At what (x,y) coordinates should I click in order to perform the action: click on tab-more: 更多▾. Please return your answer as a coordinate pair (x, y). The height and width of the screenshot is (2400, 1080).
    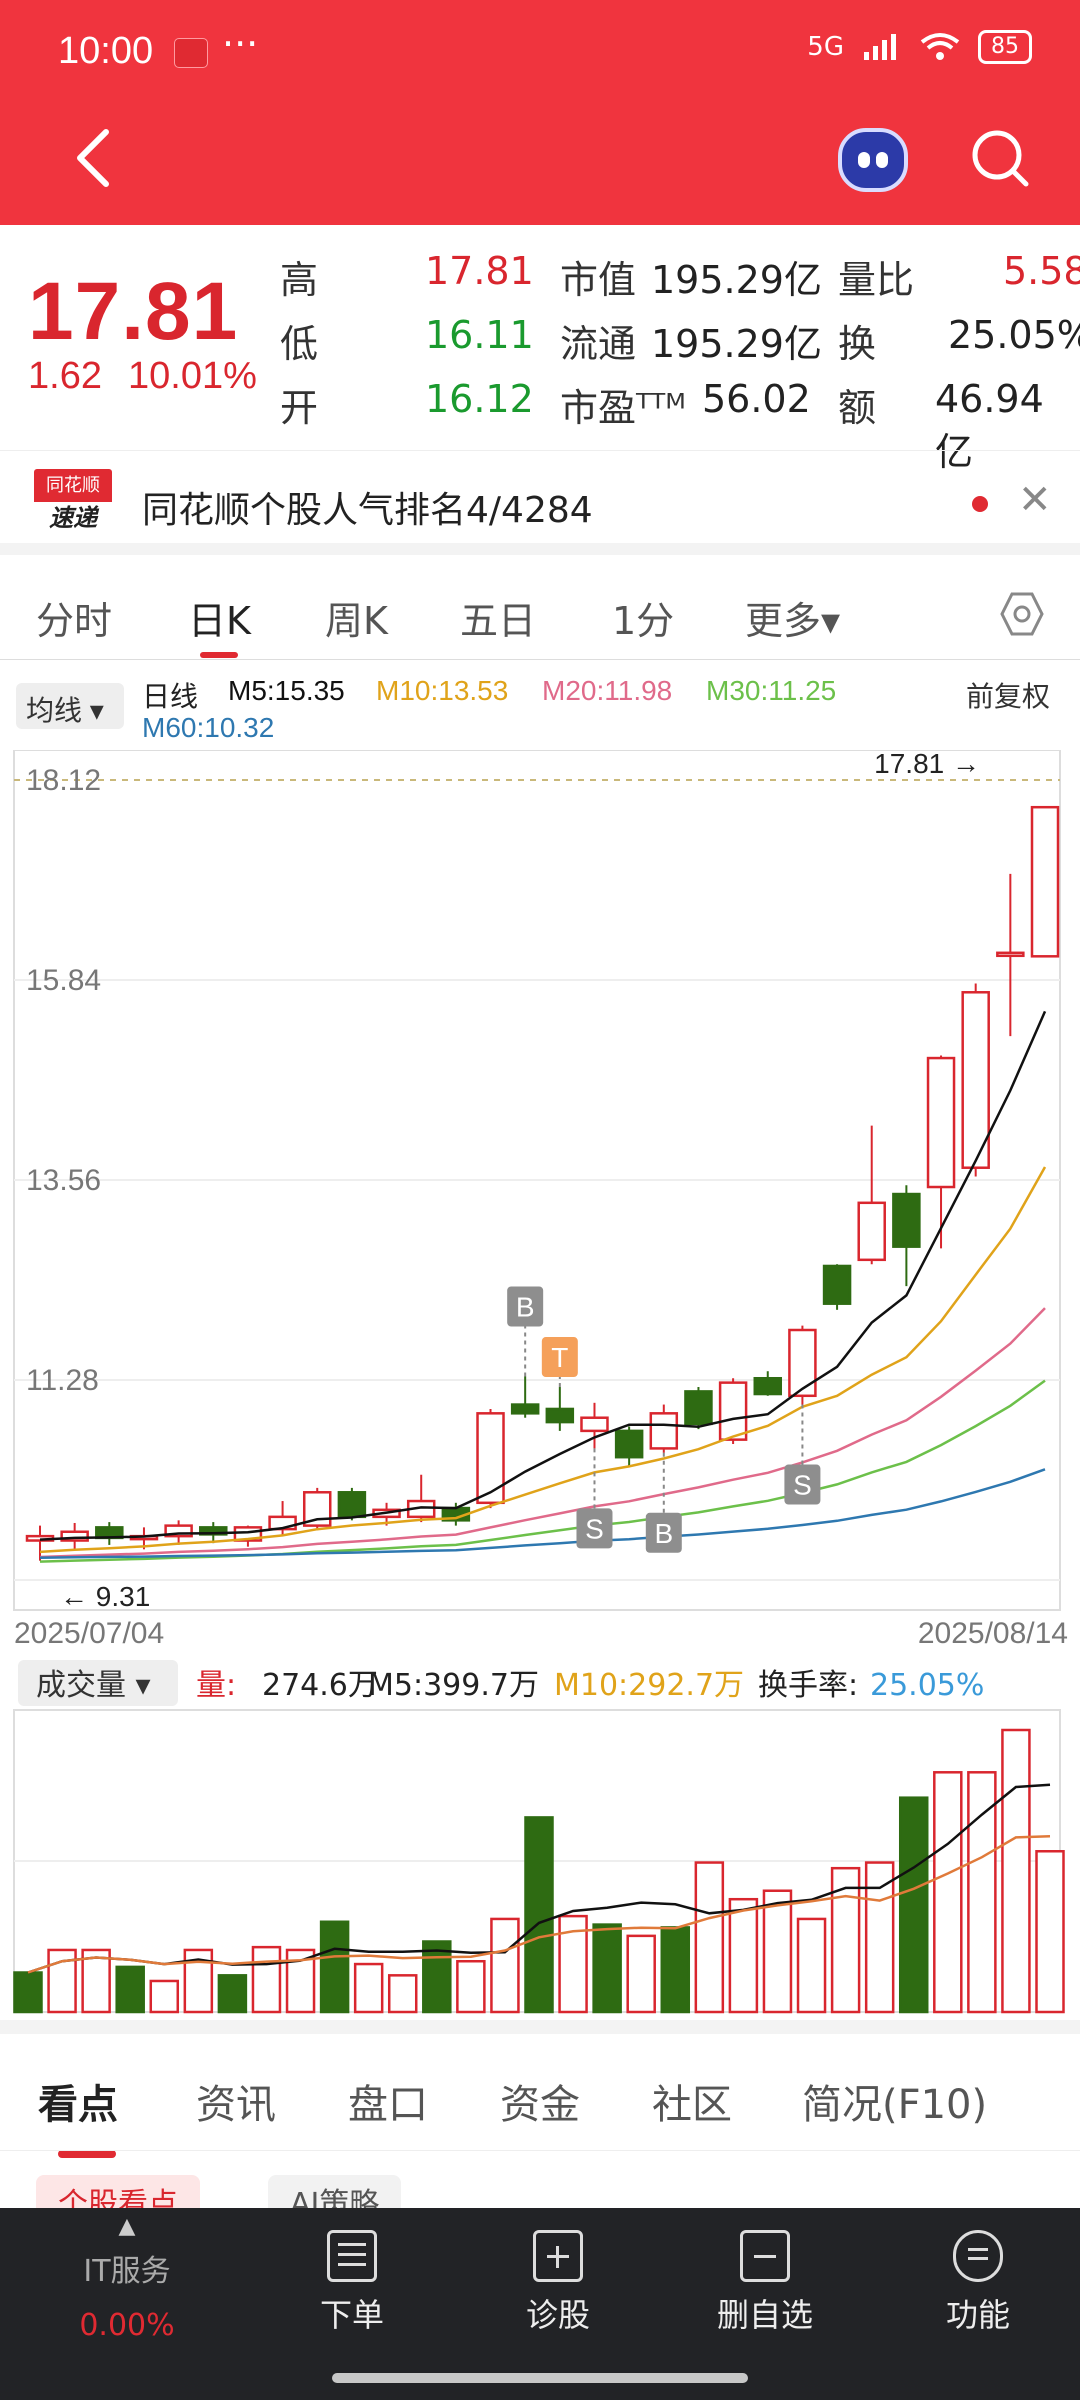
    Looking at the image, I should click on (793, 621).